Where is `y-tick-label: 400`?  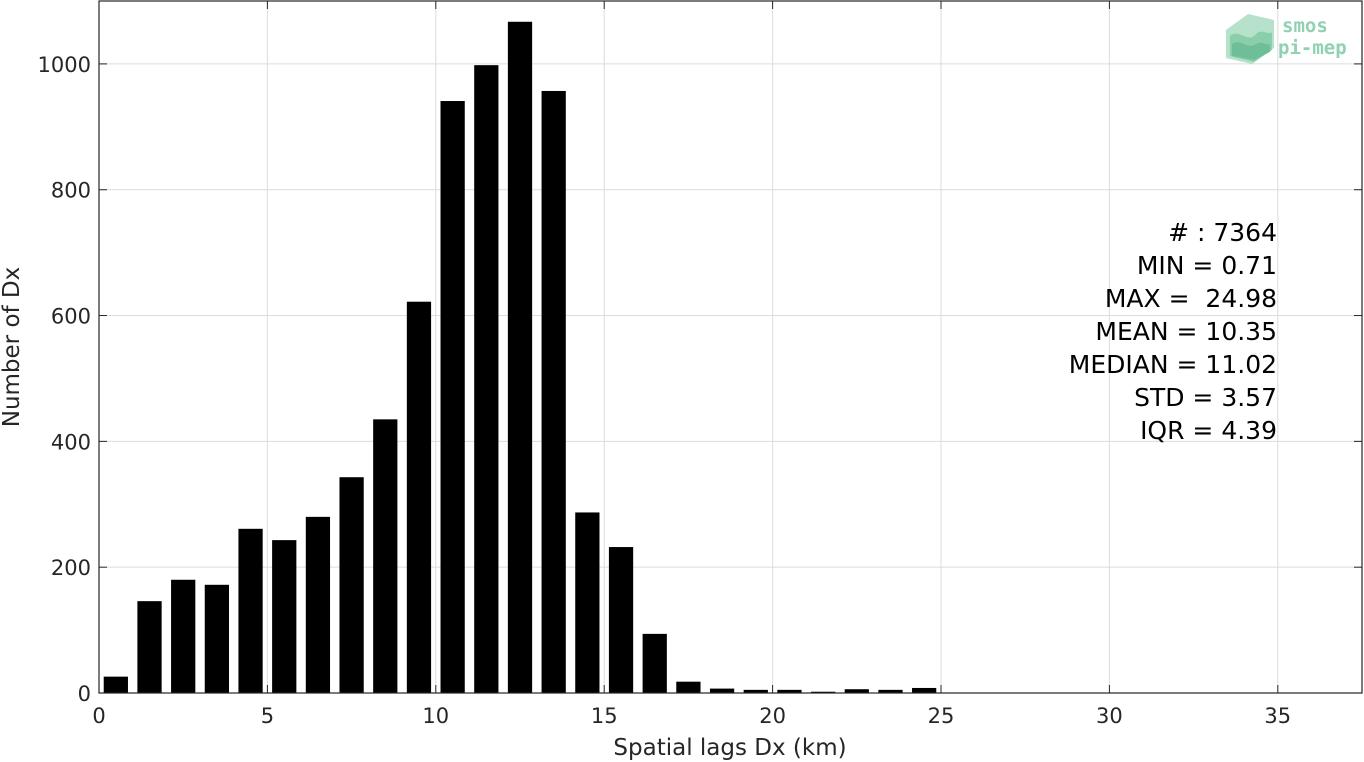
y-tick-label: 400 is located at coordinates (71, 442).